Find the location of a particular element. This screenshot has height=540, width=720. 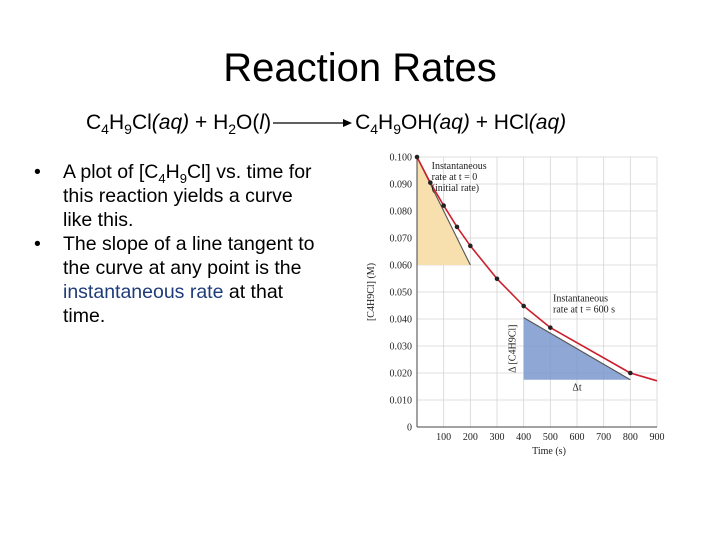

x-tick-label: 300 is located at coordinates (497, 437).